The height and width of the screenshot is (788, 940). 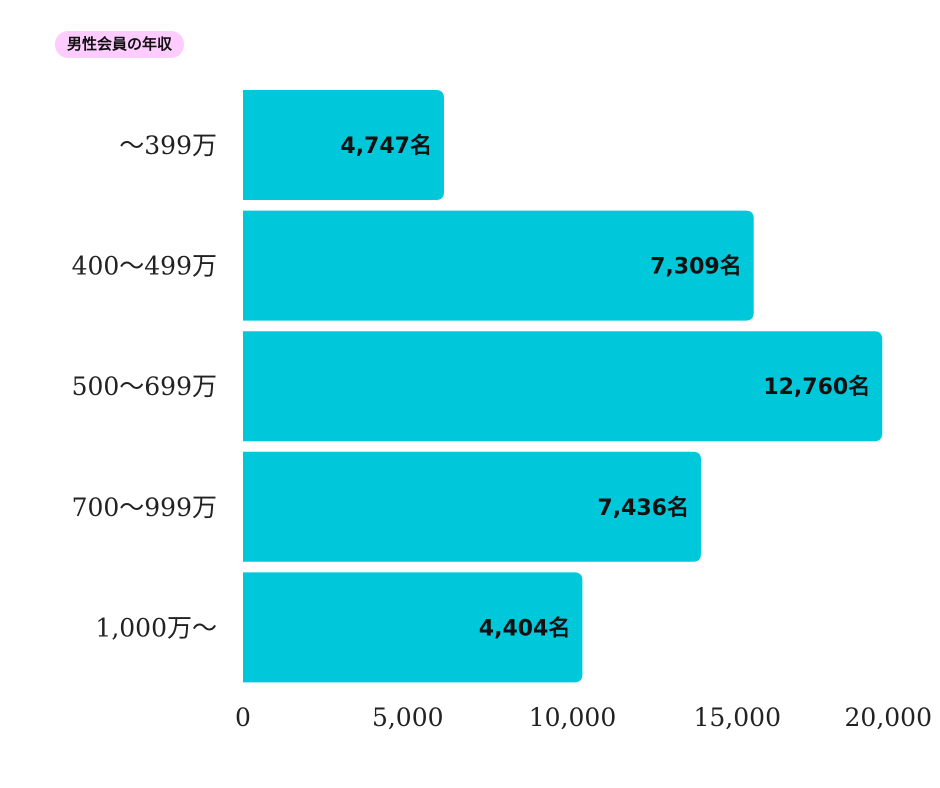 I want to click on data-label: 7,436名, so click(x=643, y=508).